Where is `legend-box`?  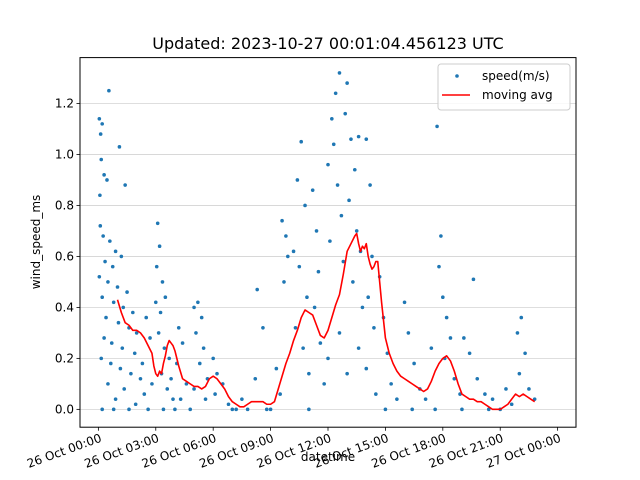
legend-box is located at coordinates (504, 87).